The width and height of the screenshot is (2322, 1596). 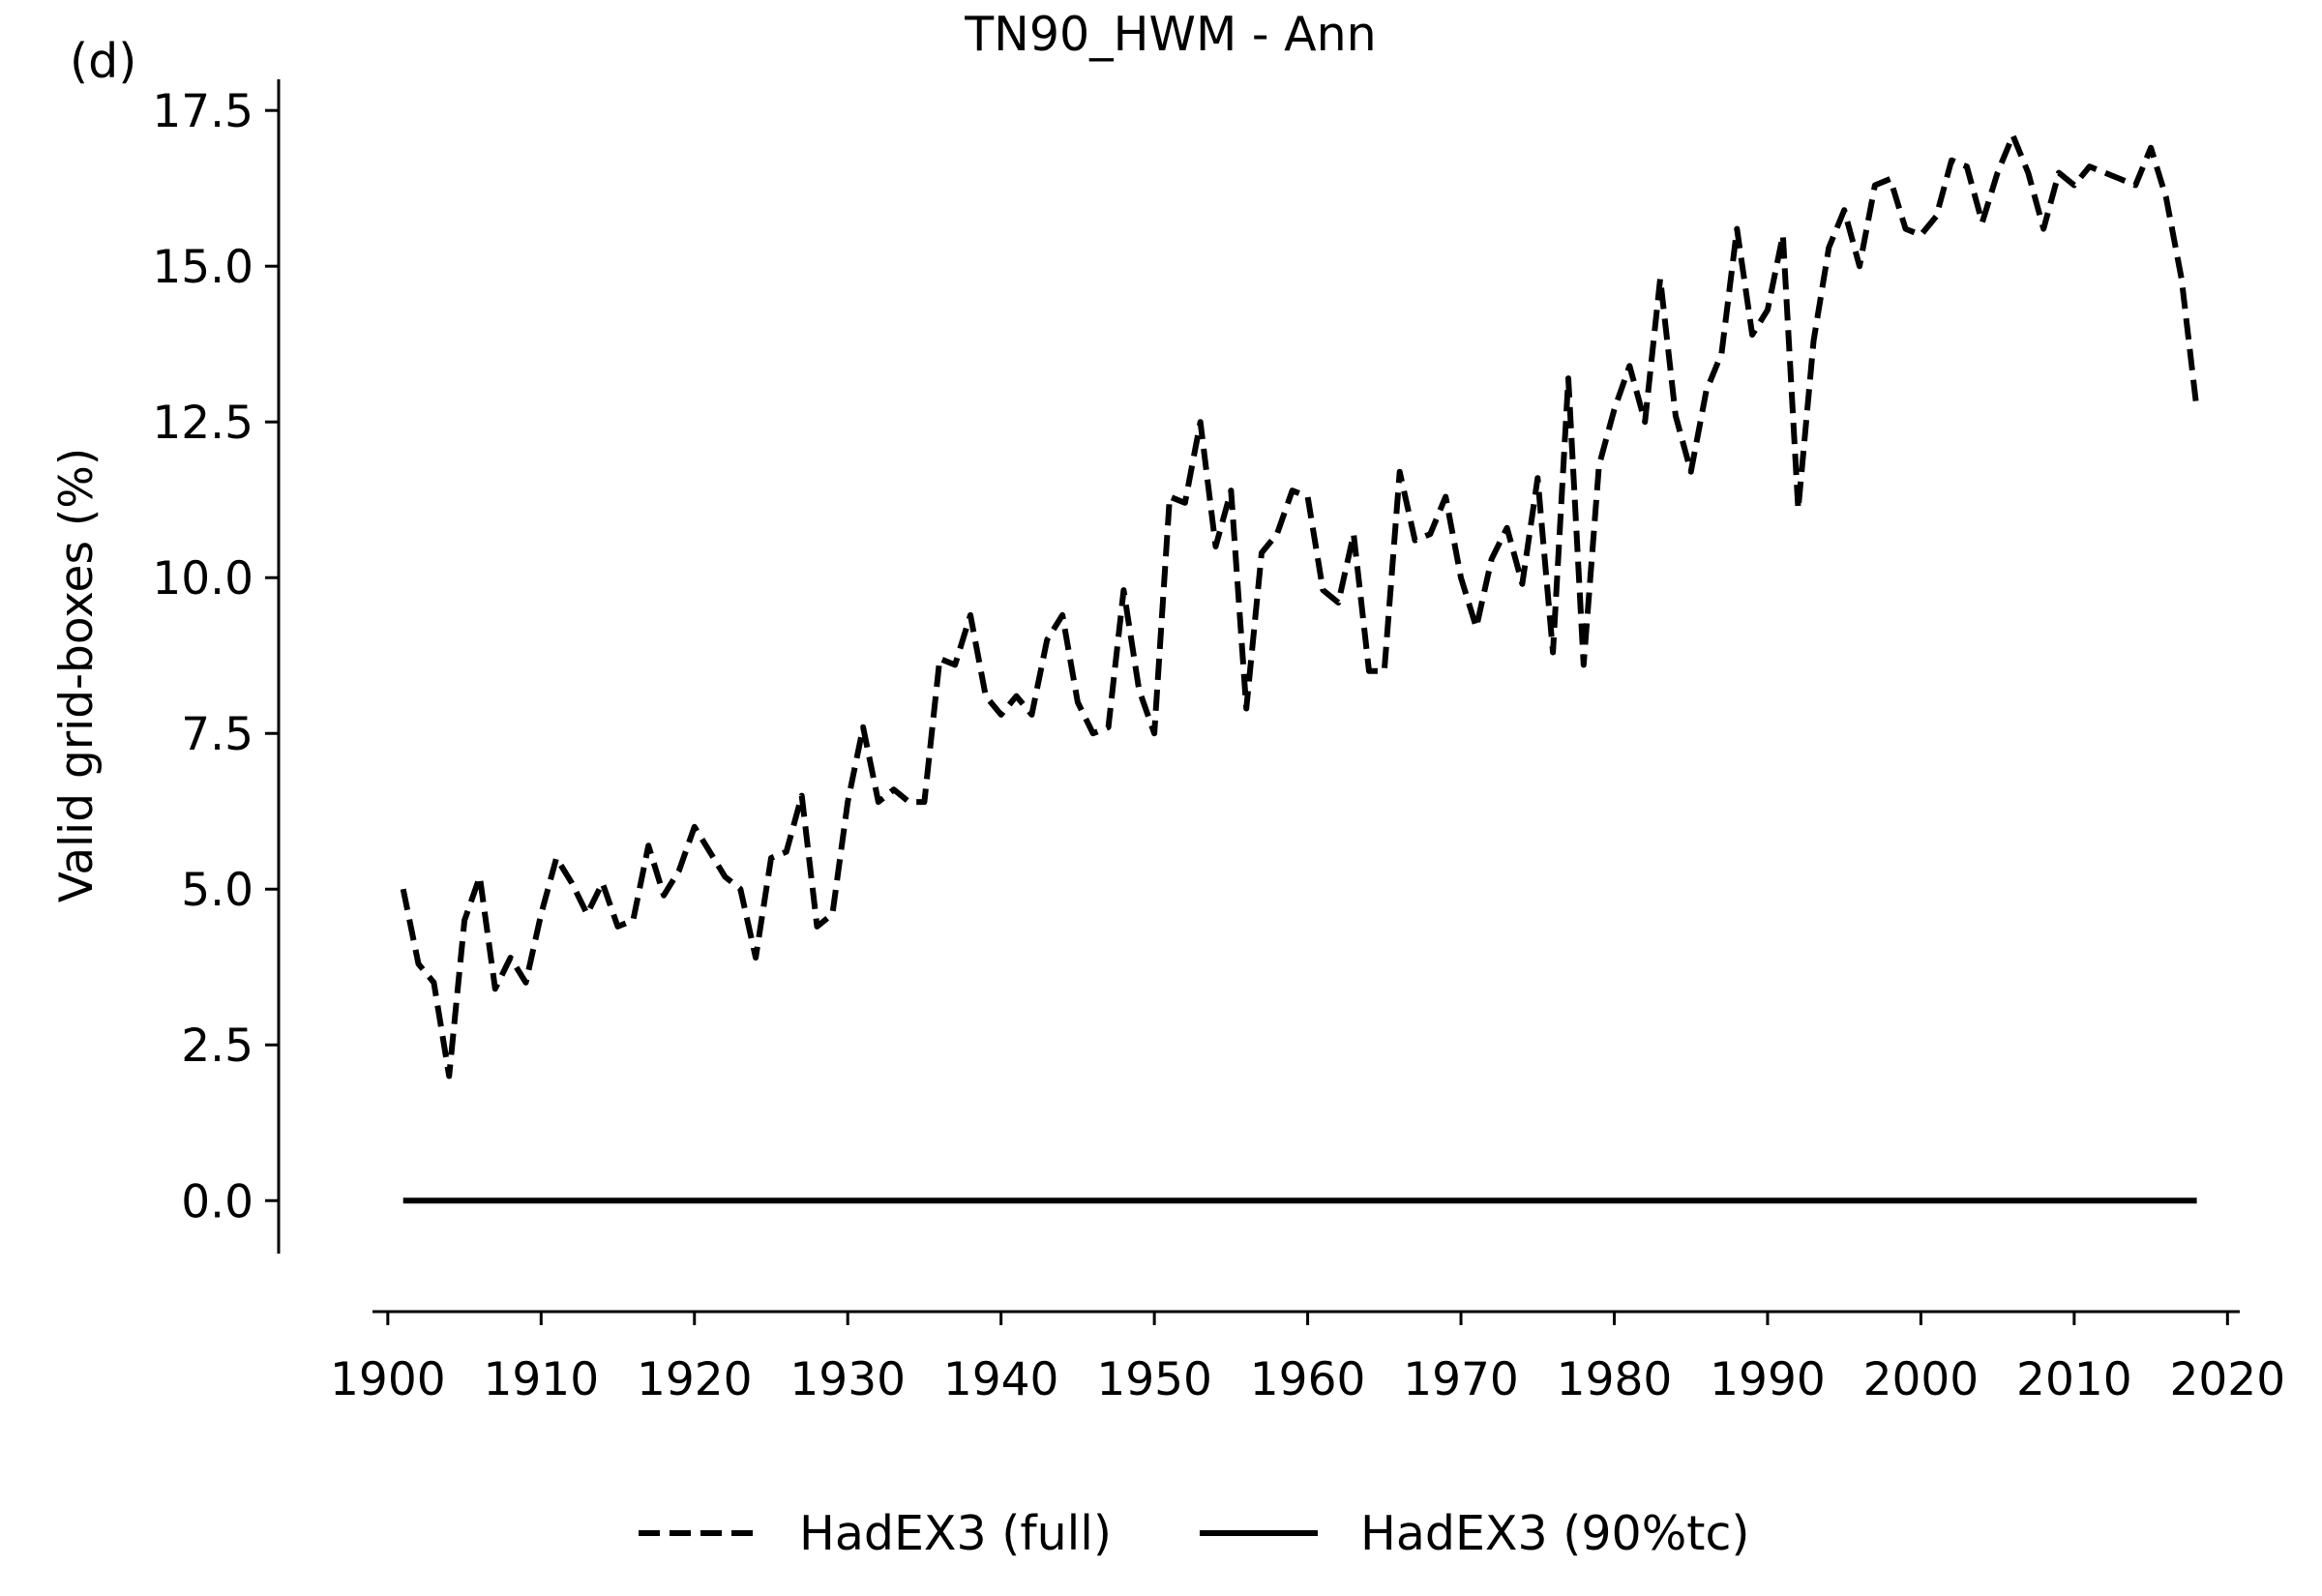 I want to click on y-tick-label: 0.0, so click(x=217, y=1201).